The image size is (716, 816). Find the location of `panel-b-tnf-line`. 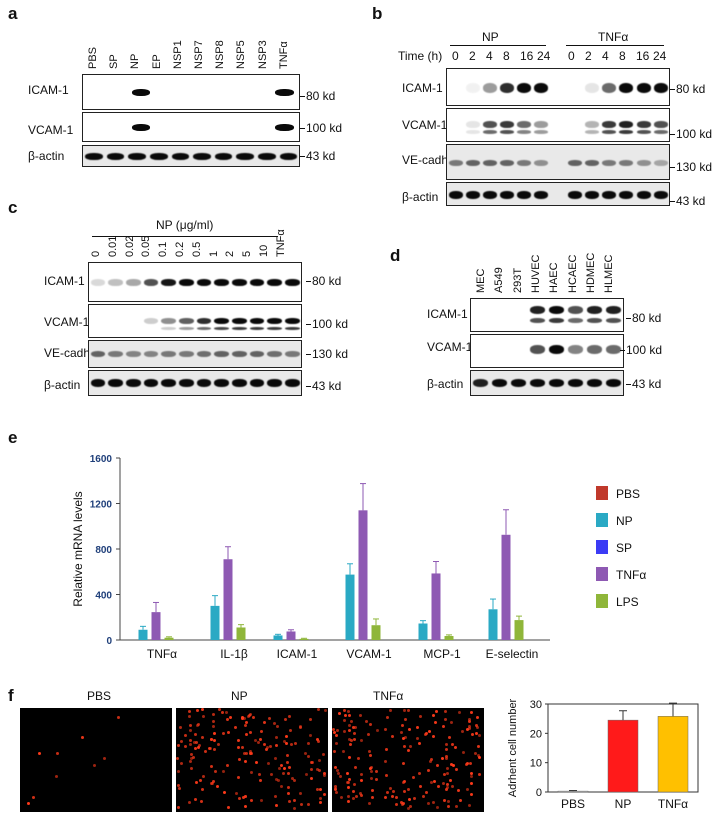

panel-b-tnf-line is located at coordinates (615, 45).